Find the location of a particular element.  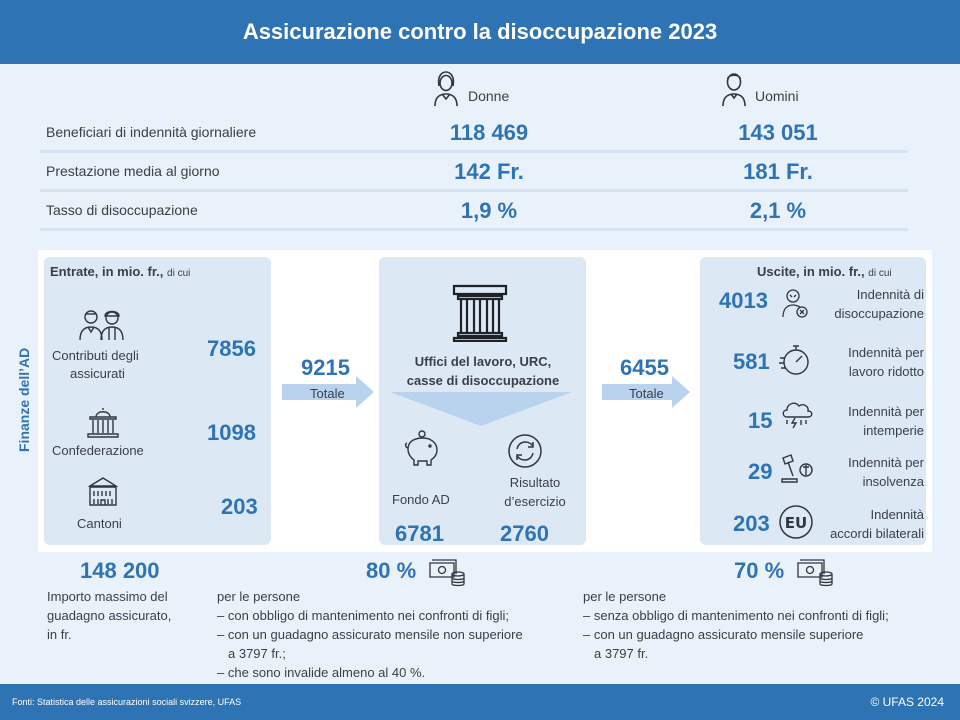

expenses-panel is located at coordinates (813, 401).